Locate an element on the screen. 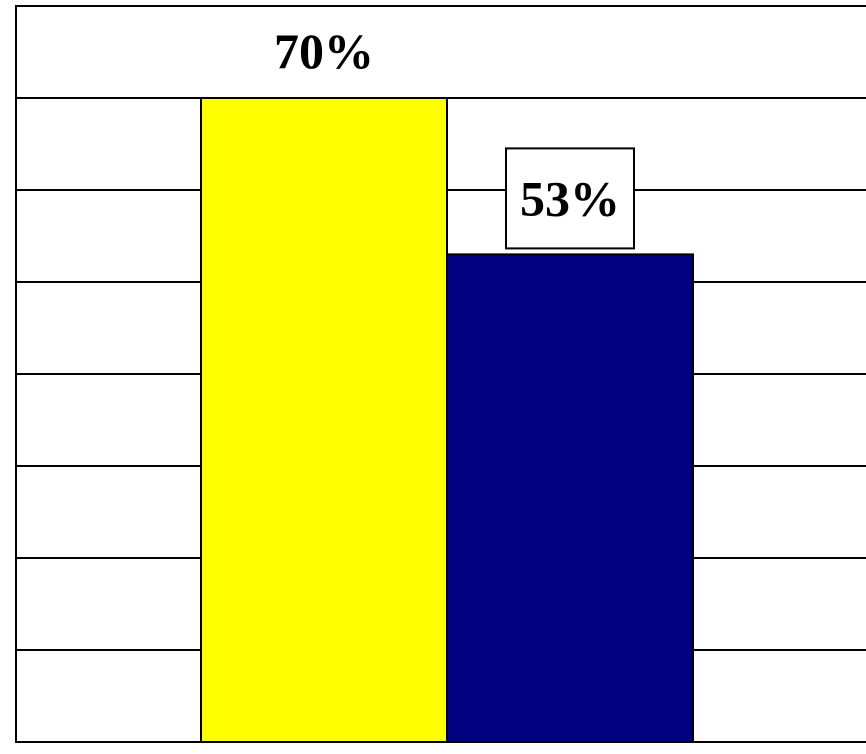 Image resolution: width=866 pixels, height=754 pixels. data-label-1: 70% is located at coordinates (324, 51).